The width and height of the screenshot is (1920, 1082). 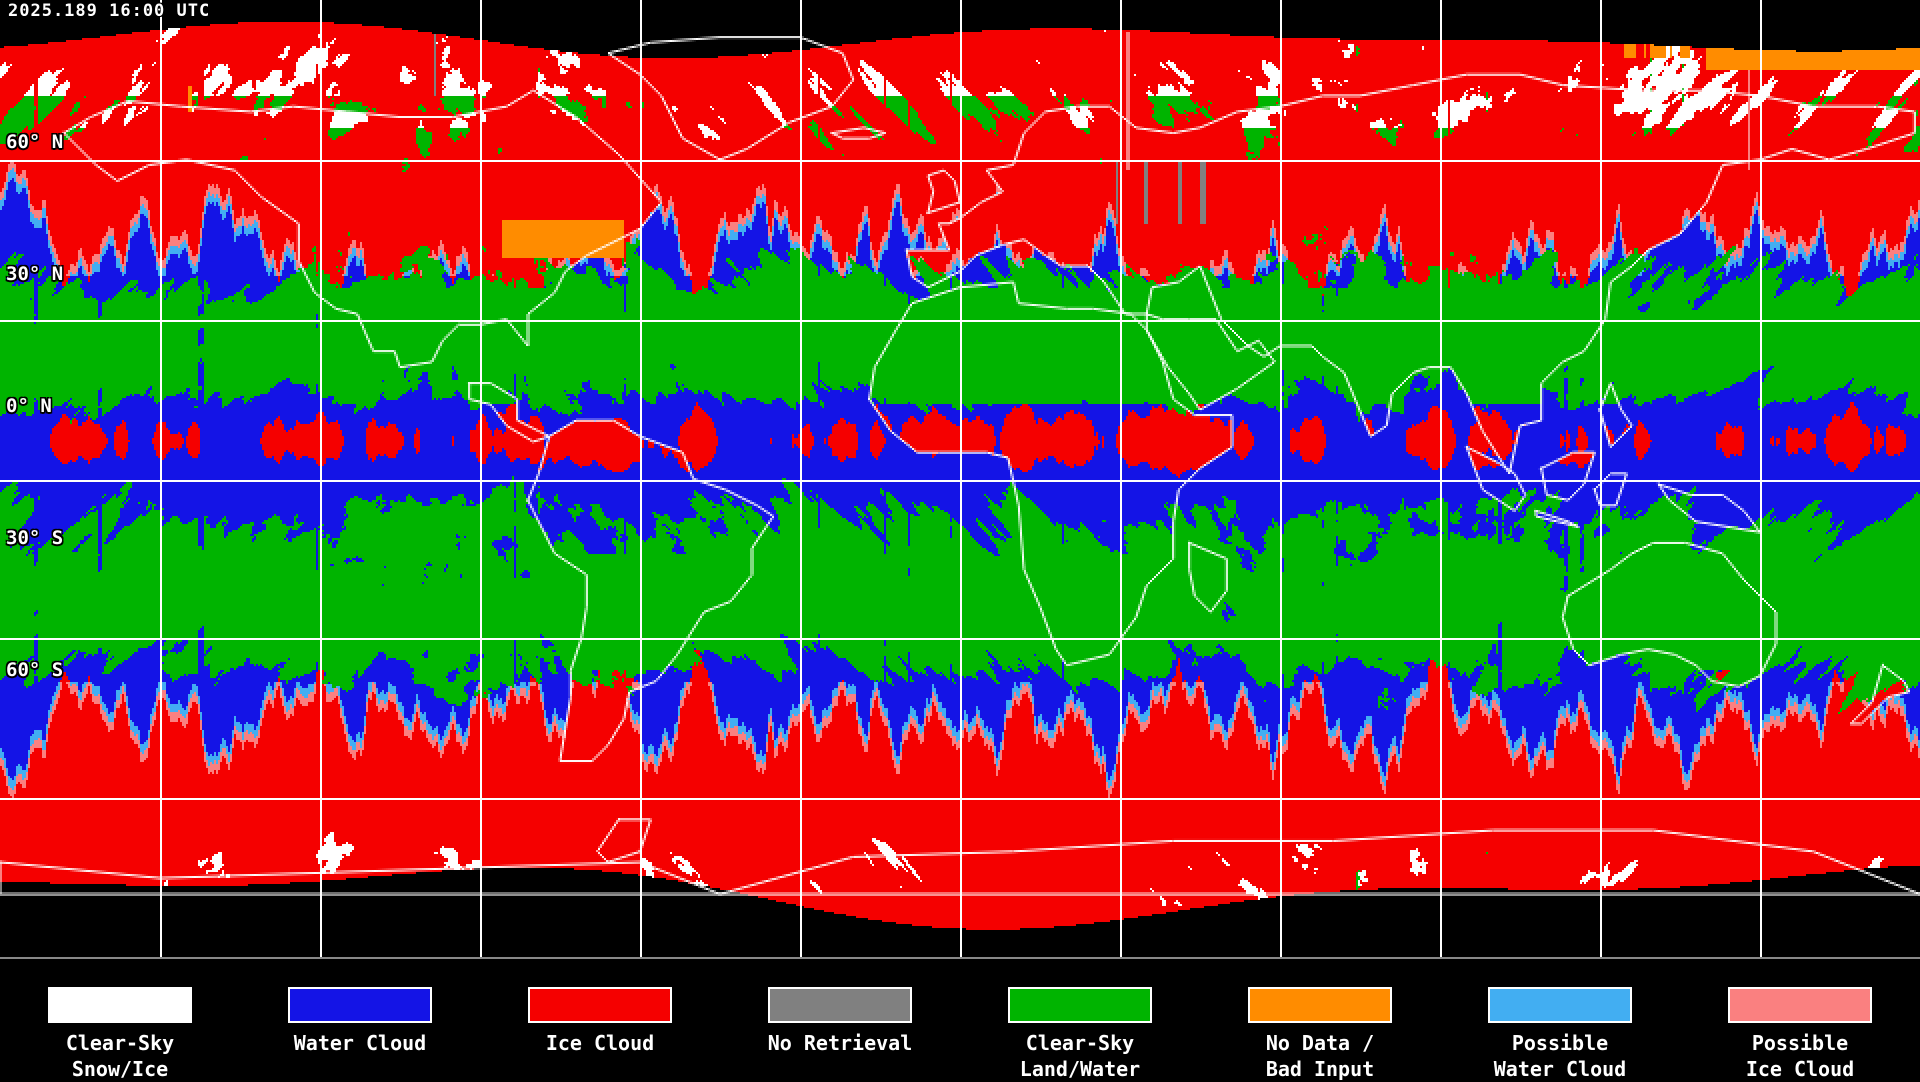 I want to click on lat-label-30n: 30° N, so click(x=35, y=274).